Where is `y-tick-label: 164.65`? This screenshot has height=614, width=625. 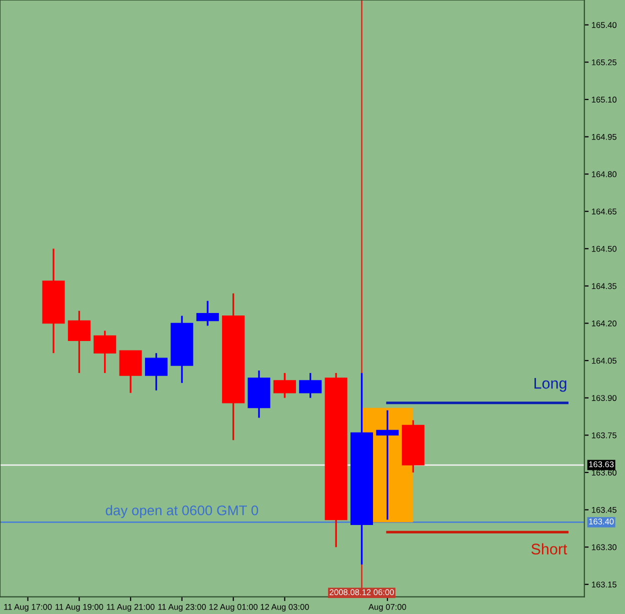 y-tick-label: 164.65 is located at coordinates (604, 211).